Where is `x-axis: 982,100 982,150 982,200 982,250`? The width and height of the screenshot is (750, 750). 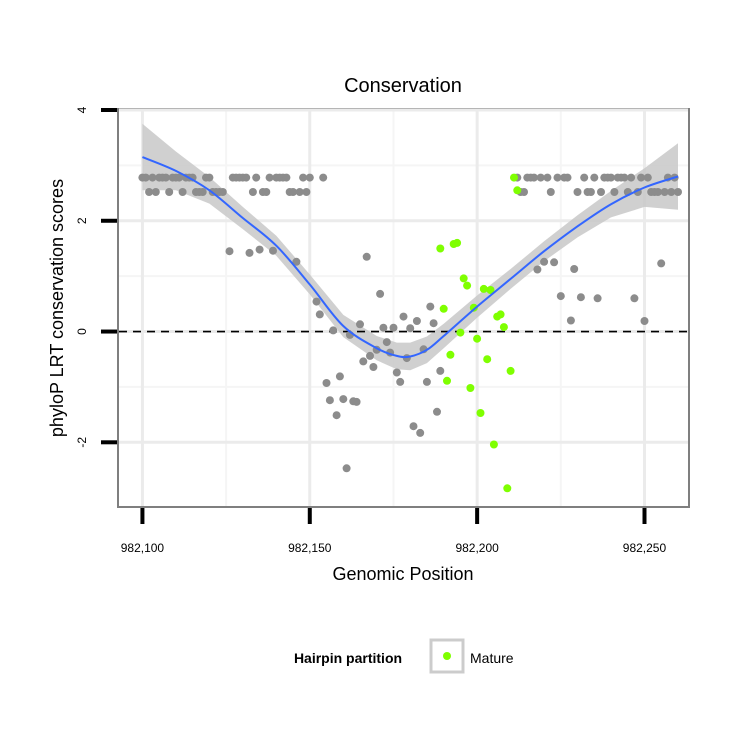
x-axis: 982,100 982,150 982,200 982,250 is located at coordinates (394, 531).